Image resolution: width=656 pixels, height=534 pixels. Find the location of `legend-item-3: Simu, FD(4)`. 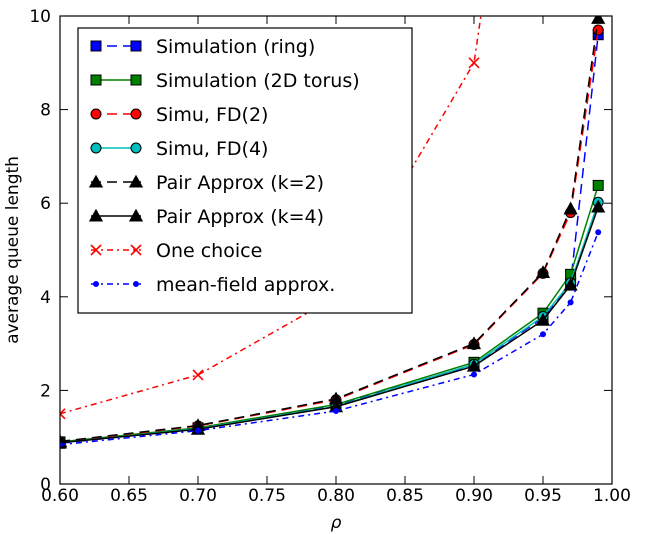

legend-item-3: Simu, FD(4) is located at coordinates (179, 149).